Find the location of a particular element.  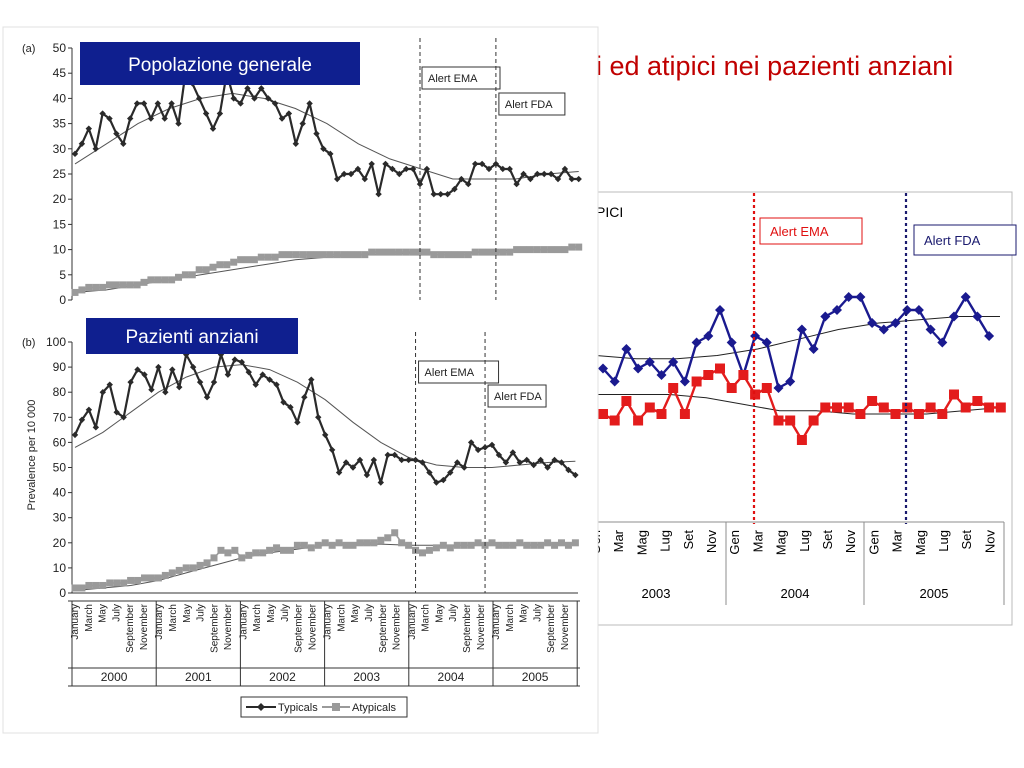

chart-c-alert-box is located at coordinates (811, 231).